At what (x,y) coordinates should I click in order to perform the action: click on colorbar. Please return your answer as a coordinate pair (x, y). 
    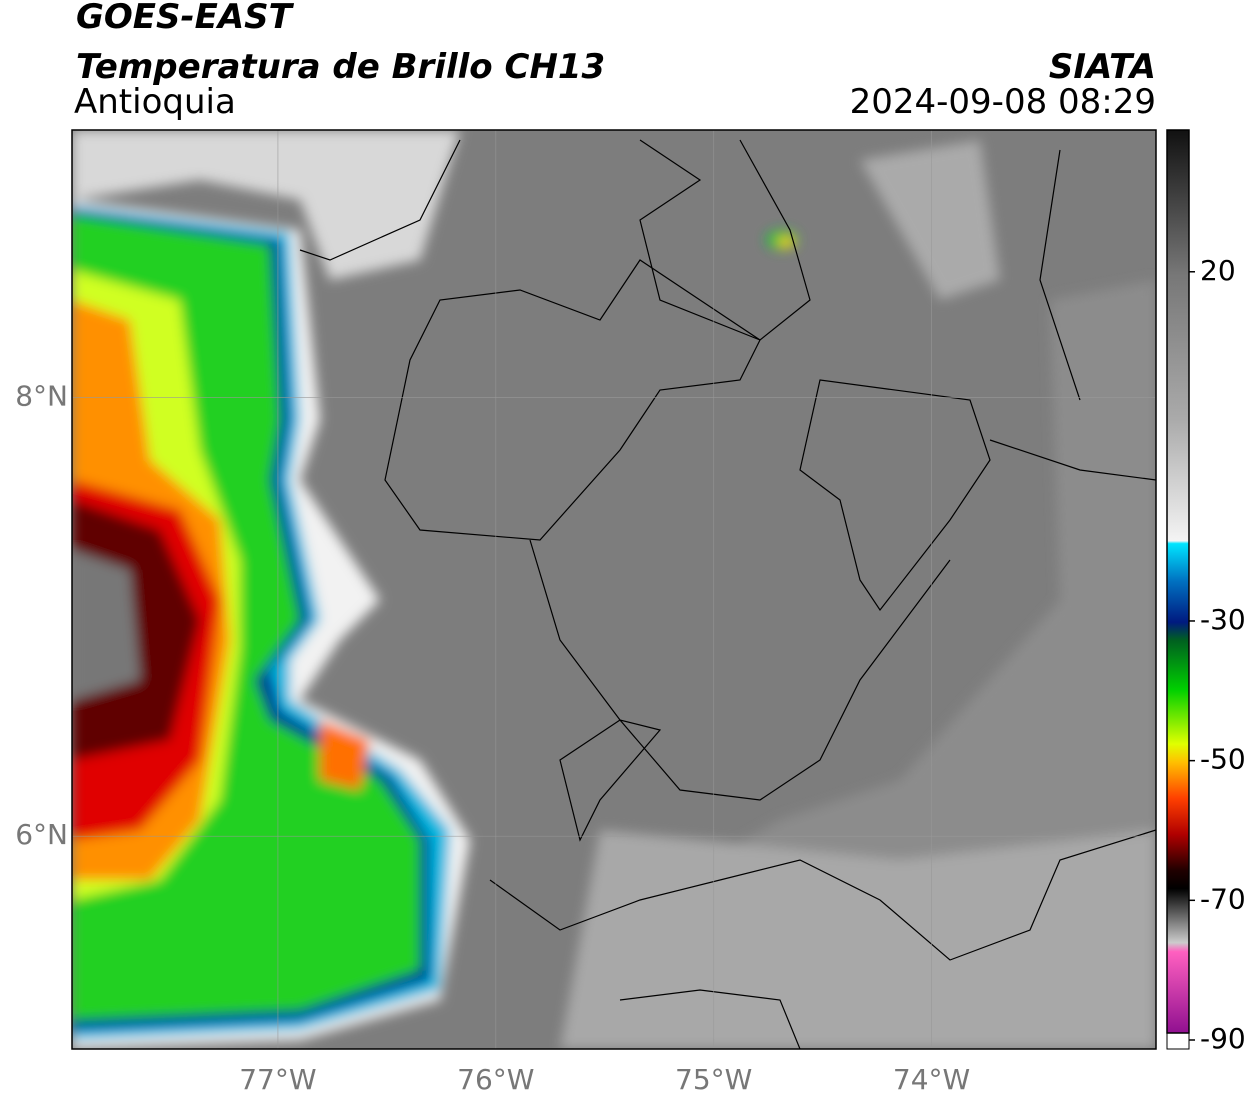
    Looking at the image, I should click on (1178, 581).